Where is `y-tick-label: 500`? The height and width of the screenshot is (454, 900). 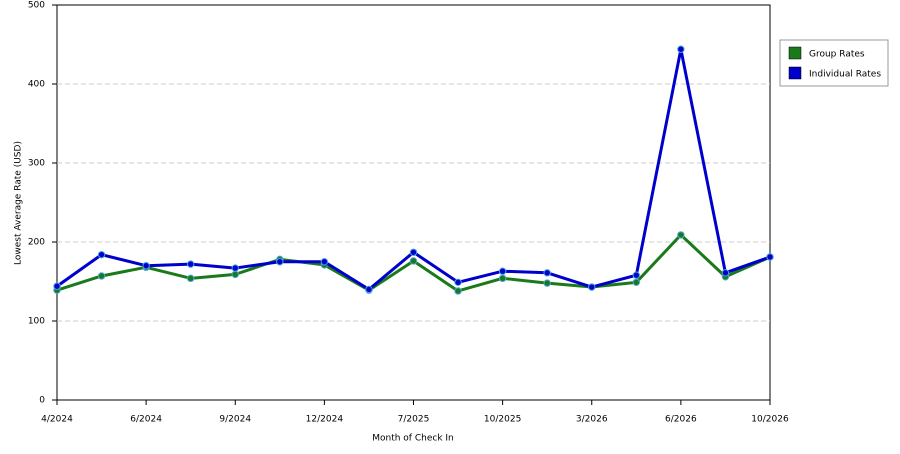 y-tick-label: 500 is located at coordinates (36, 6).